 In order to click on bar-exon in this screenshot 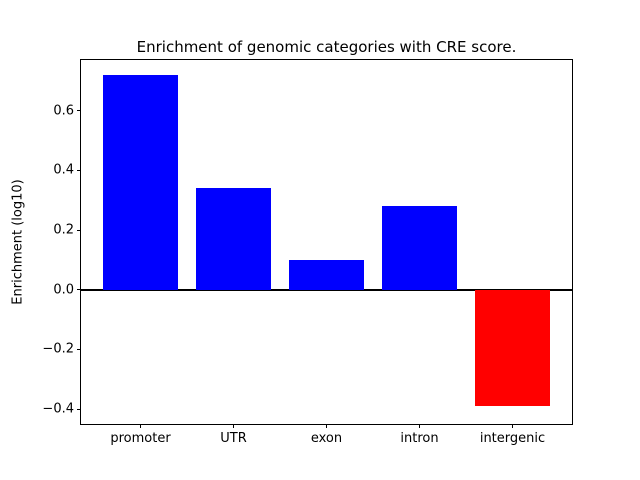, I will do `click(326, 274)`.